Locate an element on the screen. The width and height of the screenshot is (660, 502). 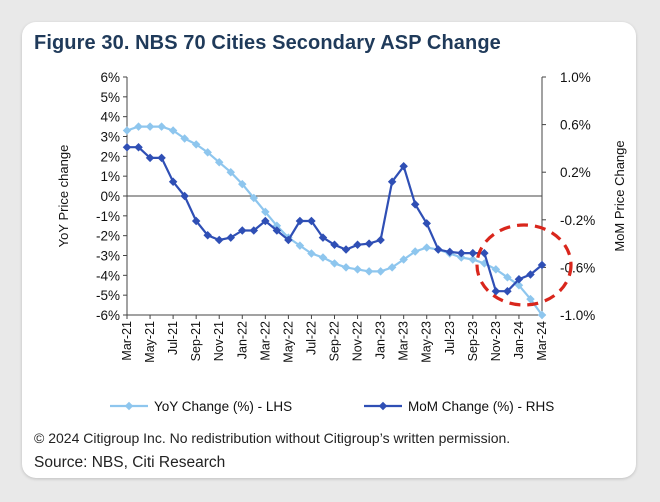
legend-mom-label: MoM Change (%) - RHS is located at coordinates (481, 406).